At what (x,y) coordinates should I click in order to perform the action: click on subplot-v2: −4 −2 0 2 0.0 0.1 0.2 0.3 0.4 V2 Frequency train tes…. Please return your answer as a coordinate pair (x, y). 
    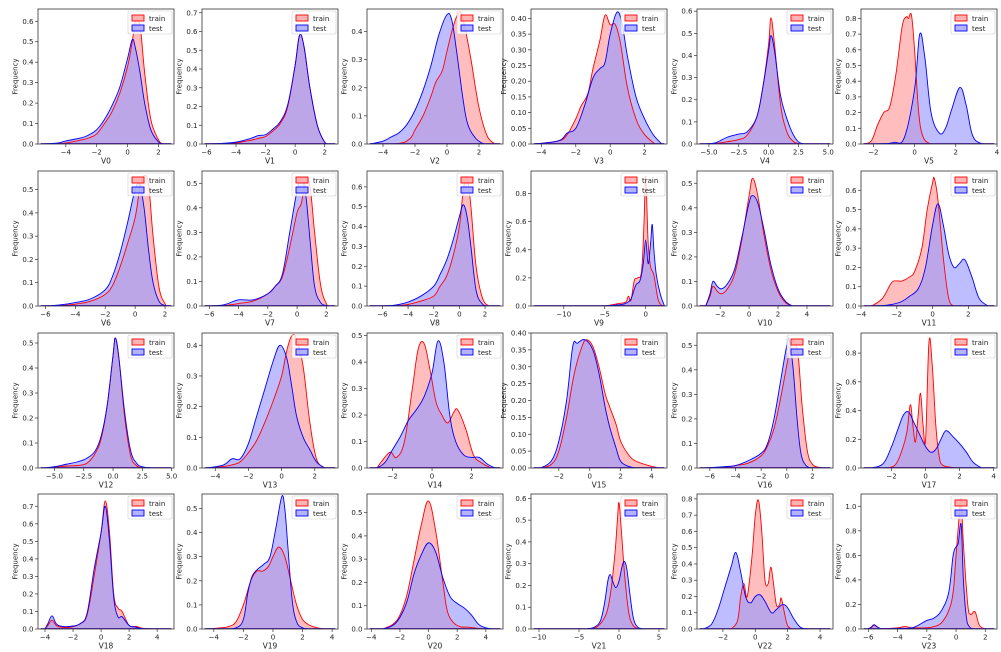
    Looking at the image, I should click on (422, 87).